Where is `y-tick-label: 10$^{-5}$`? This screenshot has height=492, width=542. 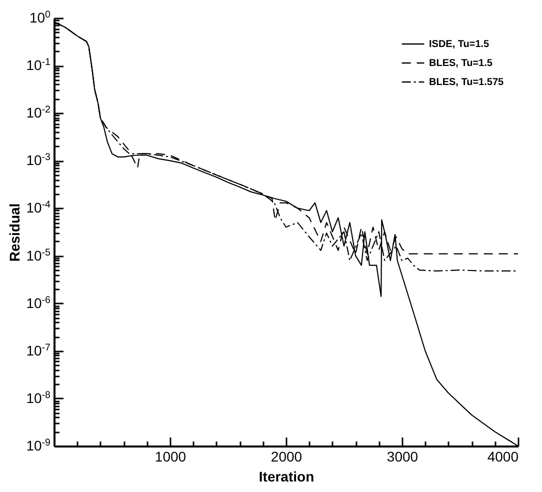 y-tick-label: 10$^{-5}$ is located at coordinates (39, 255).